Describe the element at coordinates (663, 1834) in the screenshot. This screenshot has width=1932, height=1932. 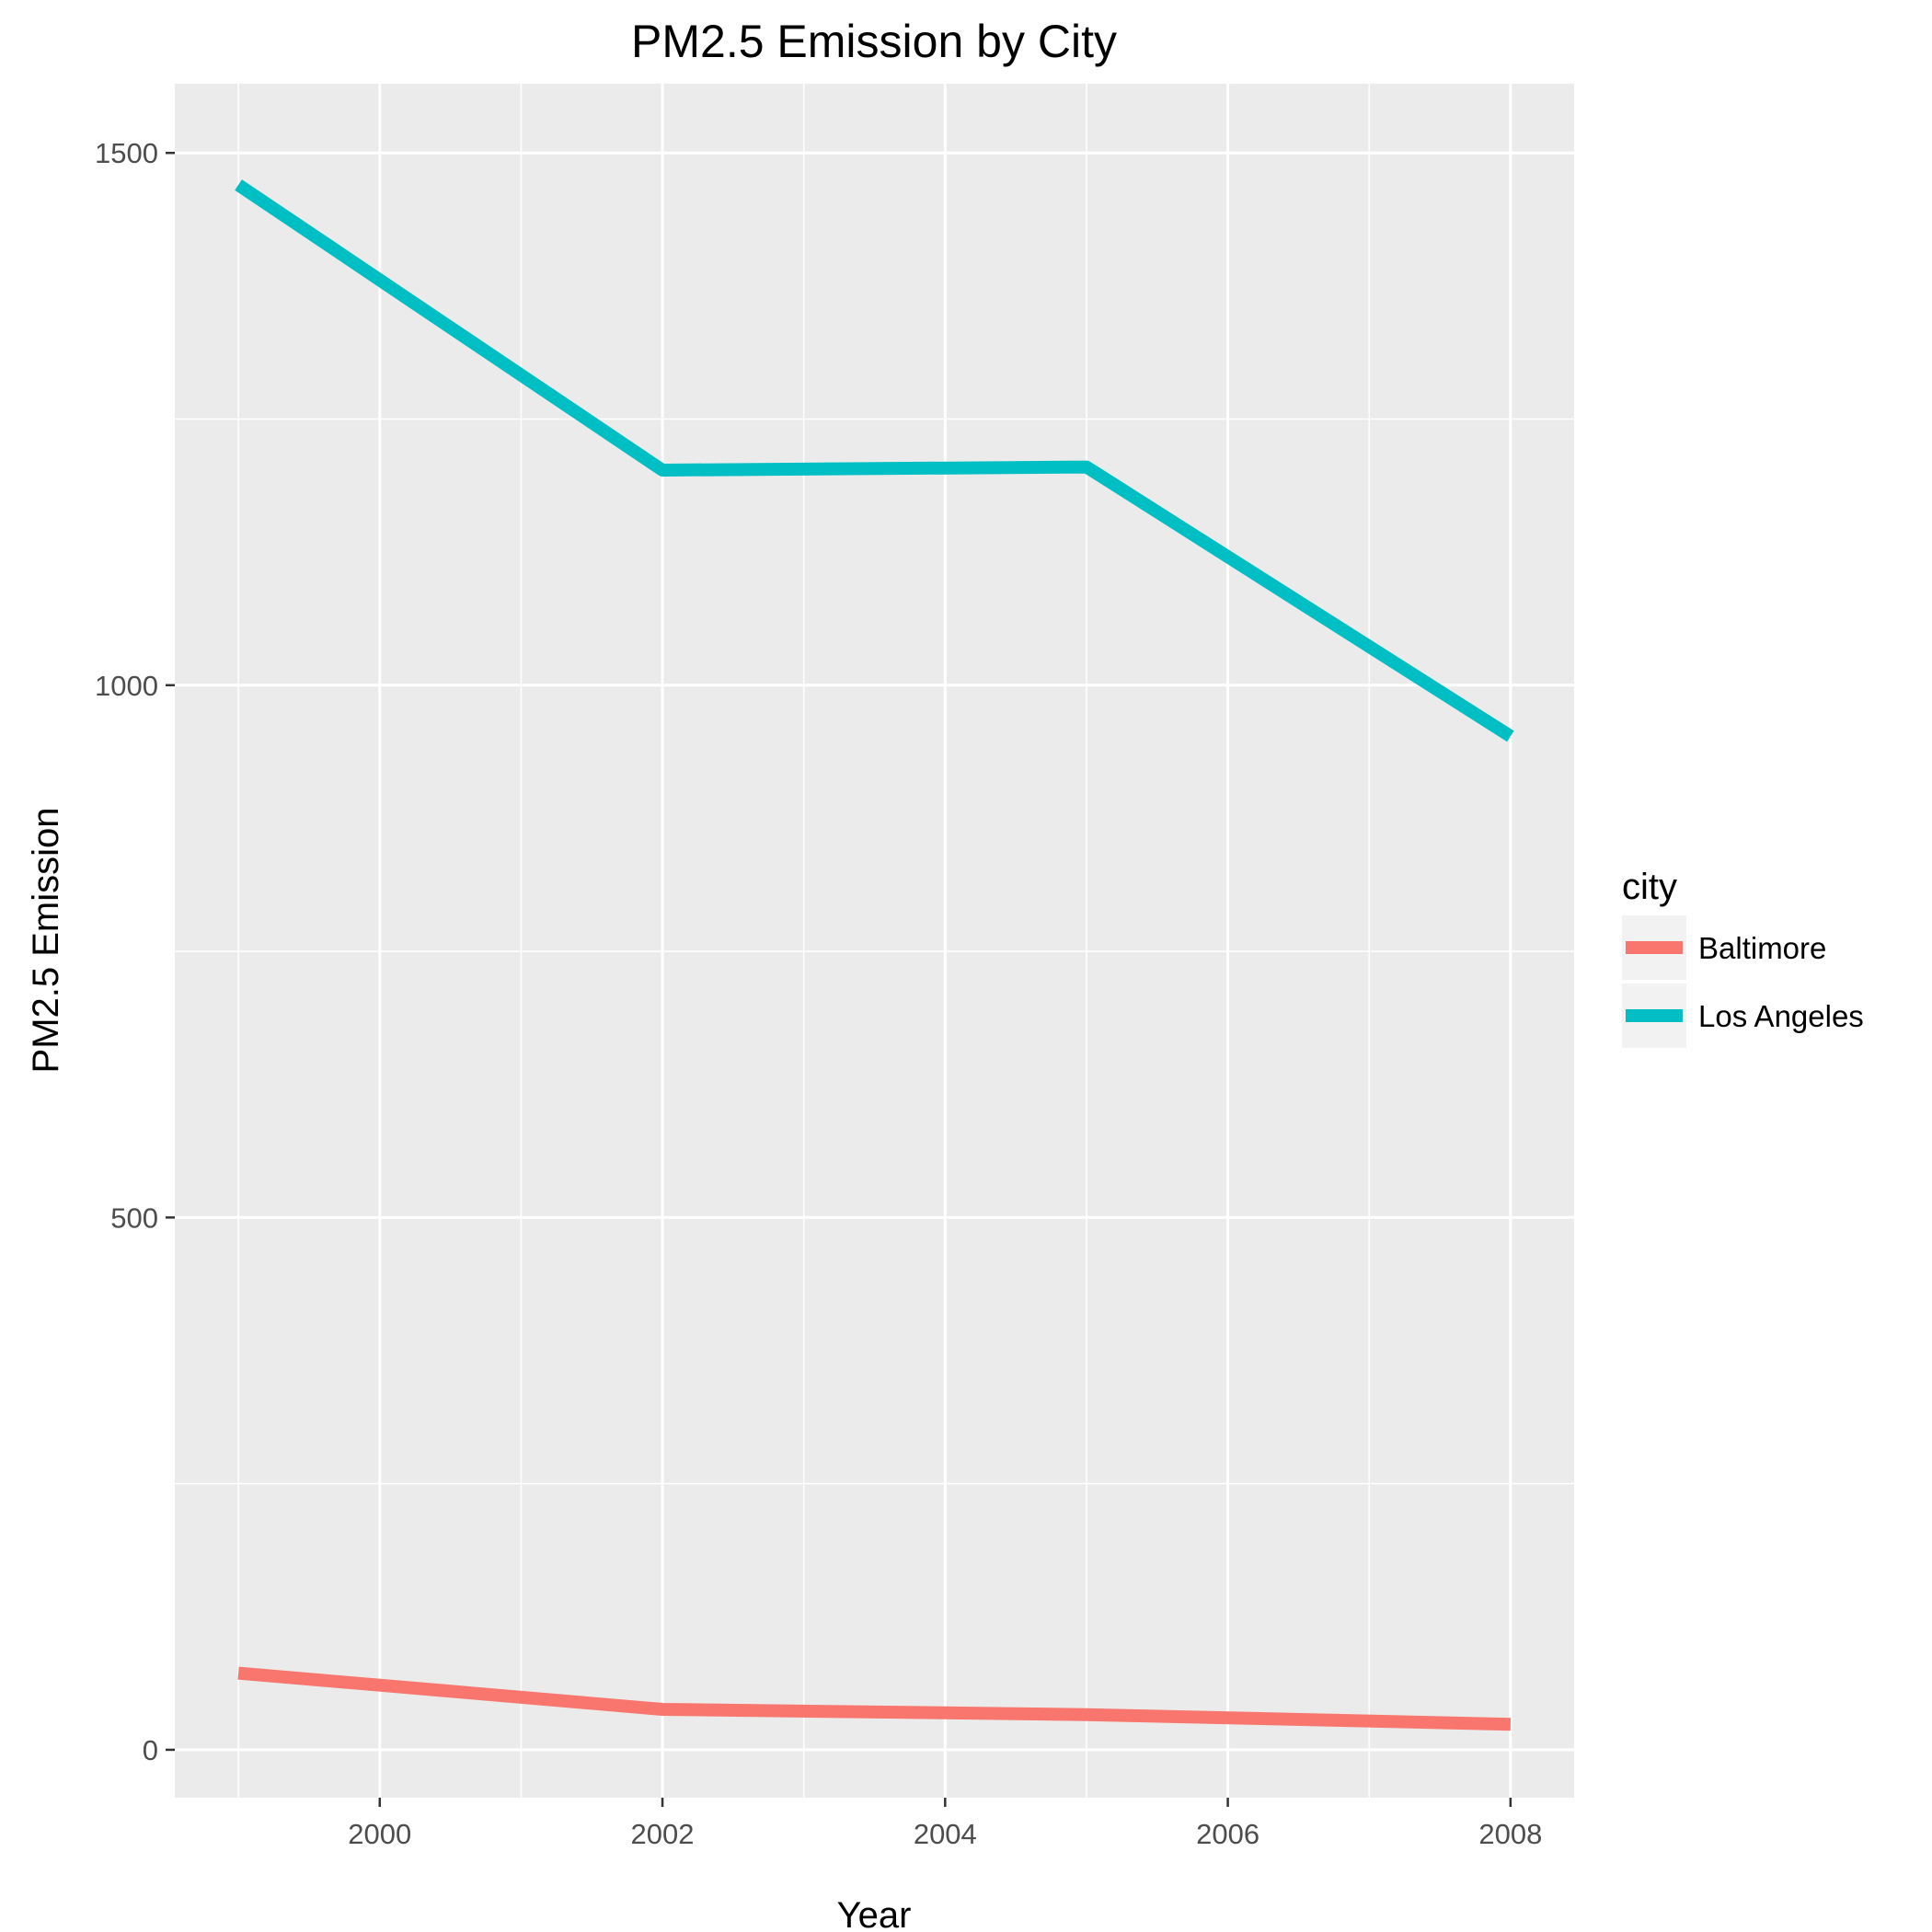
I see `x-tick-label: 2002` at that location.